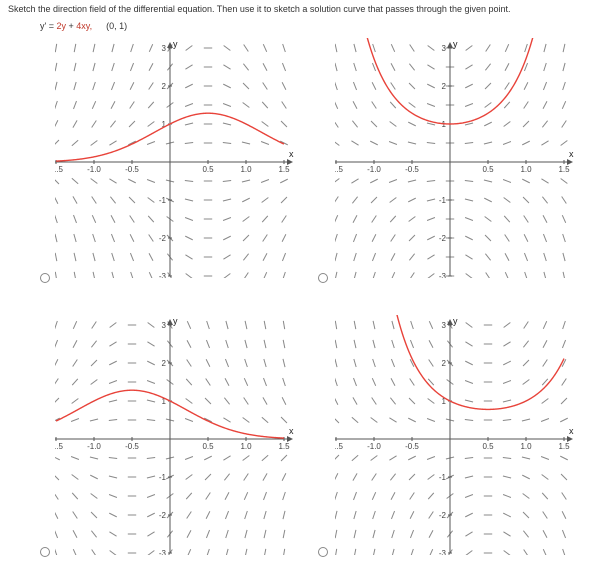  Describe the element at coordinates (323, 278) in the screenshot. I see `radio-option-b` at that location.